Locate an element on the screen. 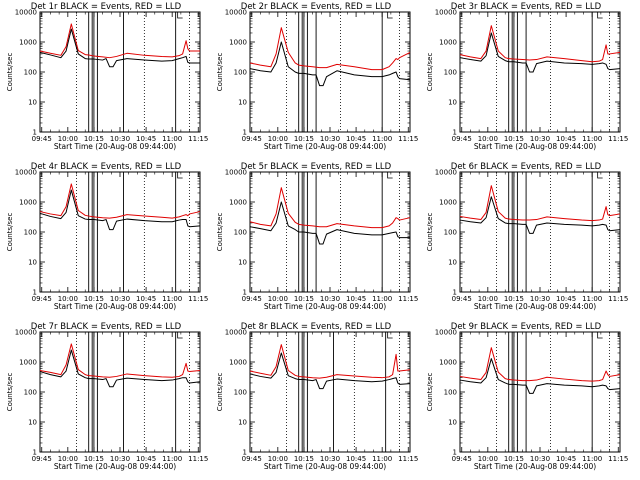 The image size is (640, 480). panel-title: Det 7r BLACK = Events, RED = LLD is located at coordinates (106, 327).